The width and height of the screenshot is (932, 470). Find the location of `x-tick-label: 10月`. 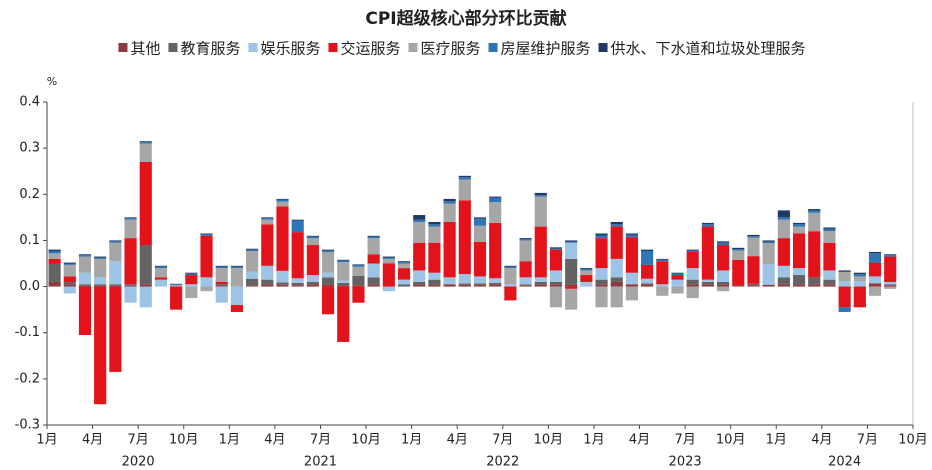

x-tick-label: 10月 is located at coordinates (366, 440).